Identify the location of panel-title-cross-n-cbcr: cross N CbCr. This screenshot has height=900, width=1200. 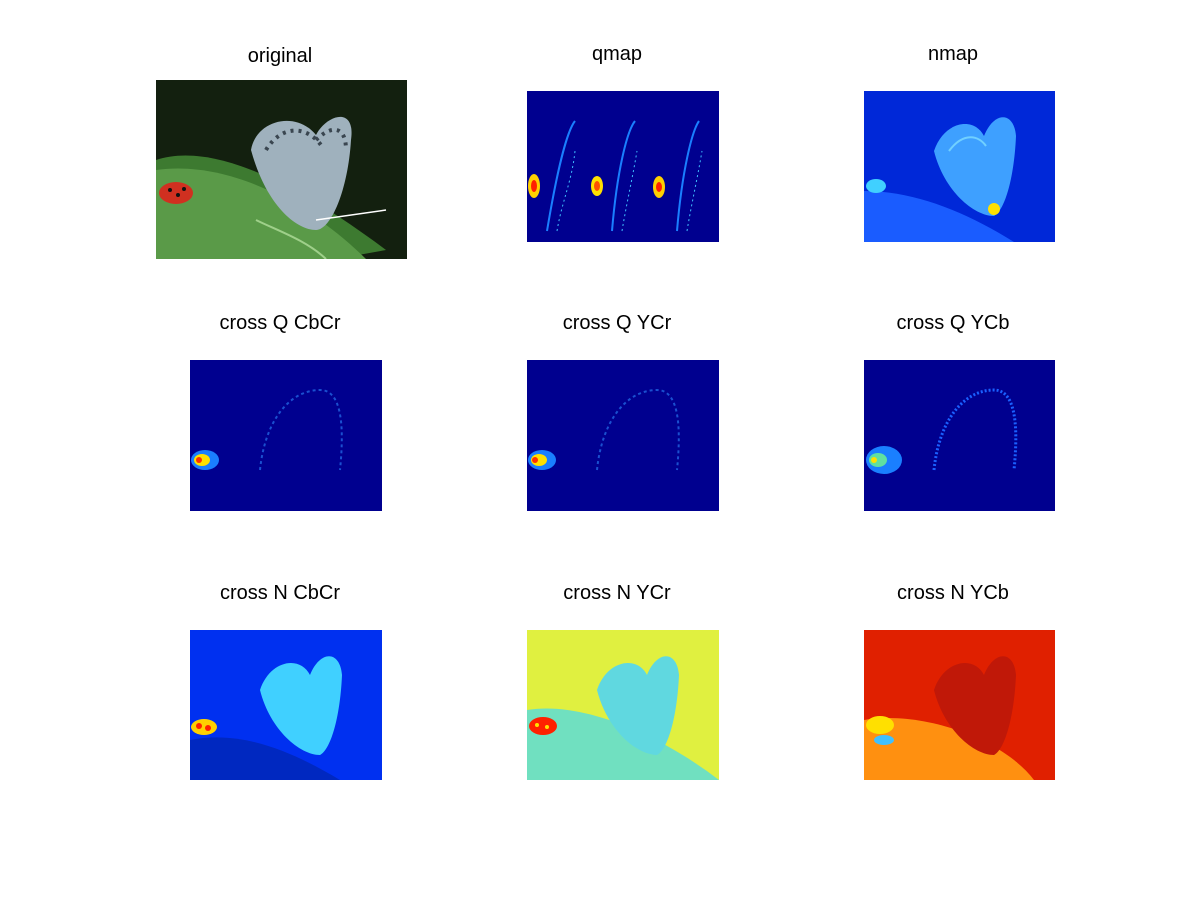
(279, 593).